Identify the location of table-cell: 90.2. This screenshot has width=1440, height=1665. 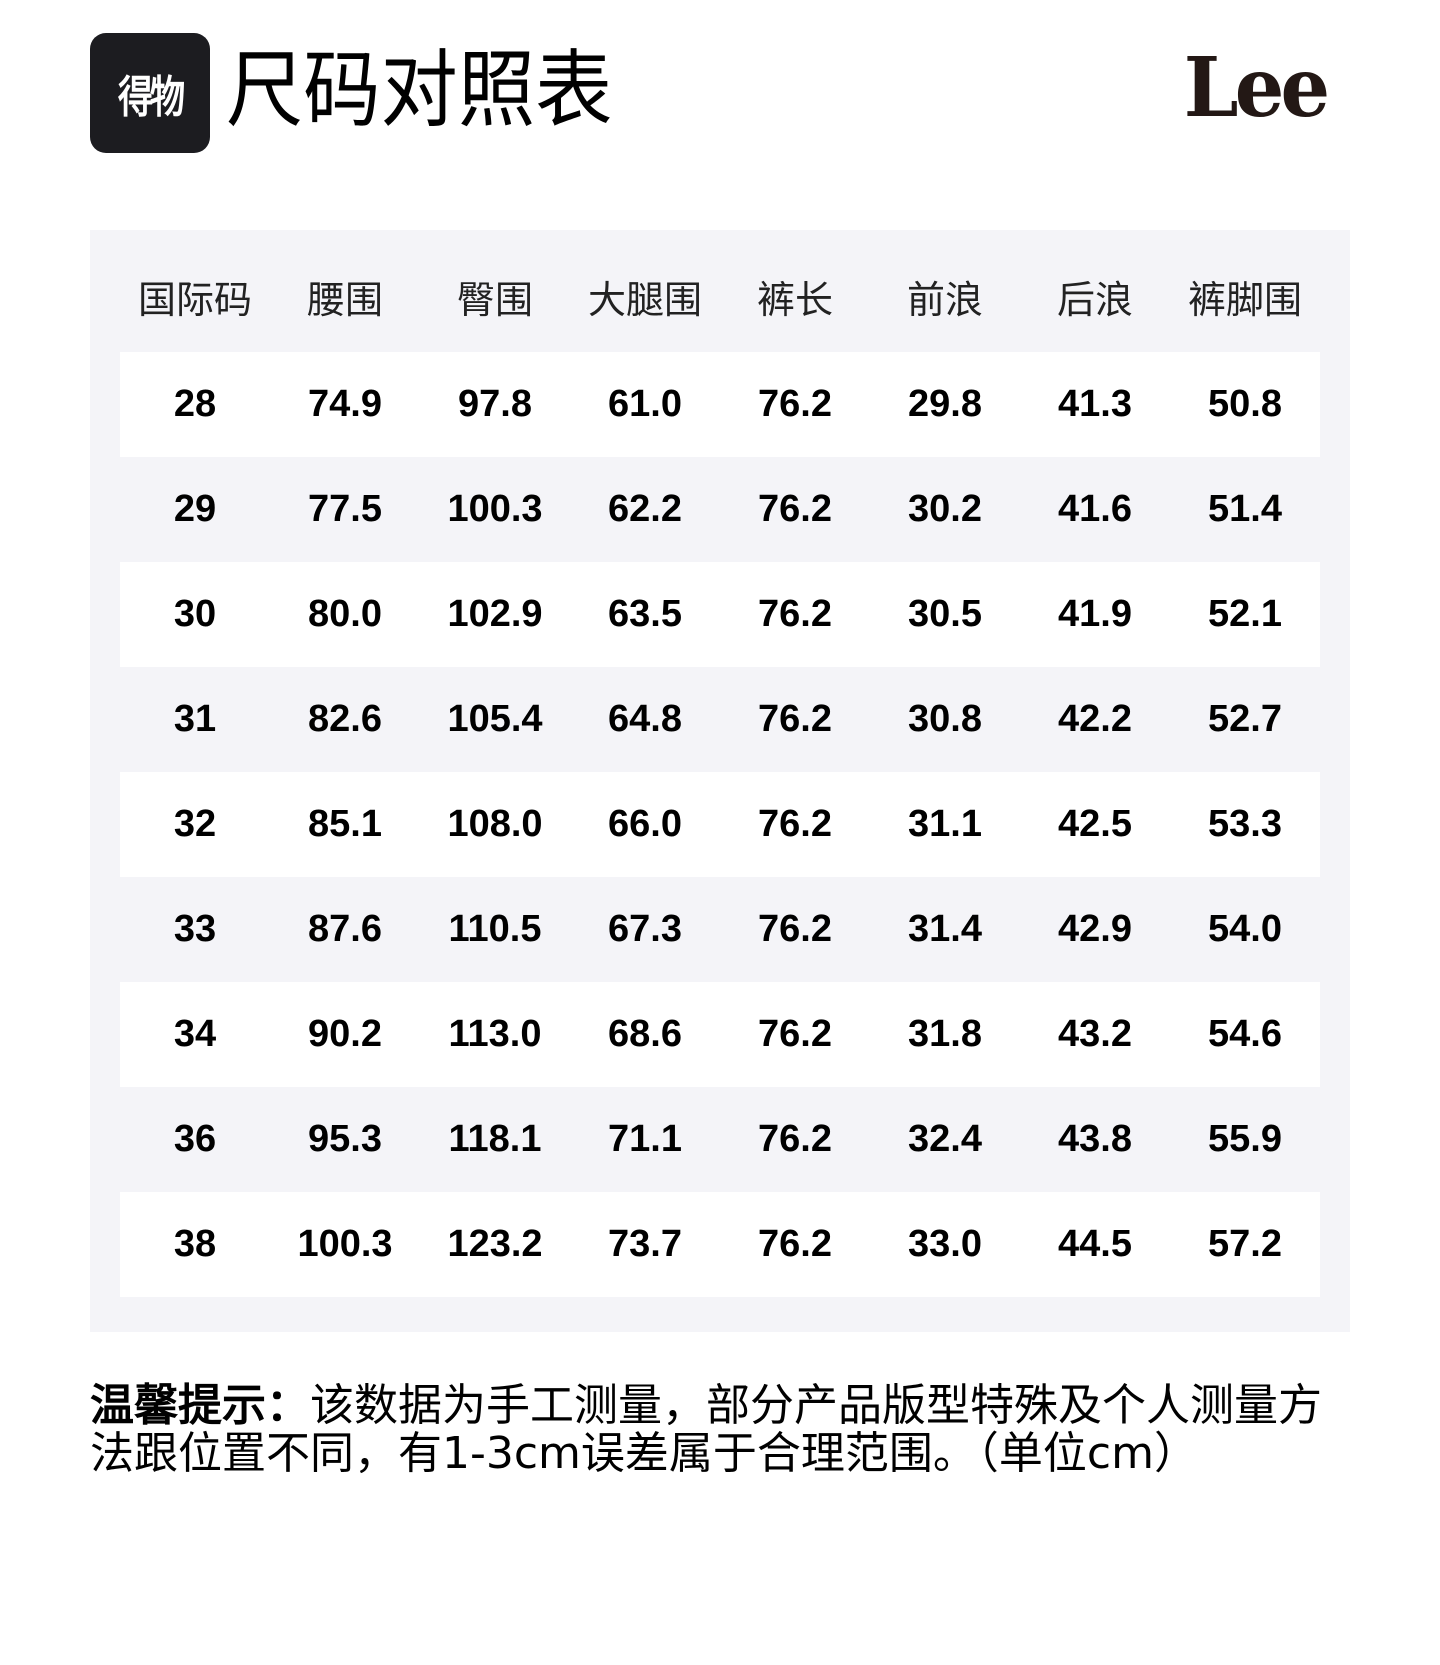
(345, 1034).